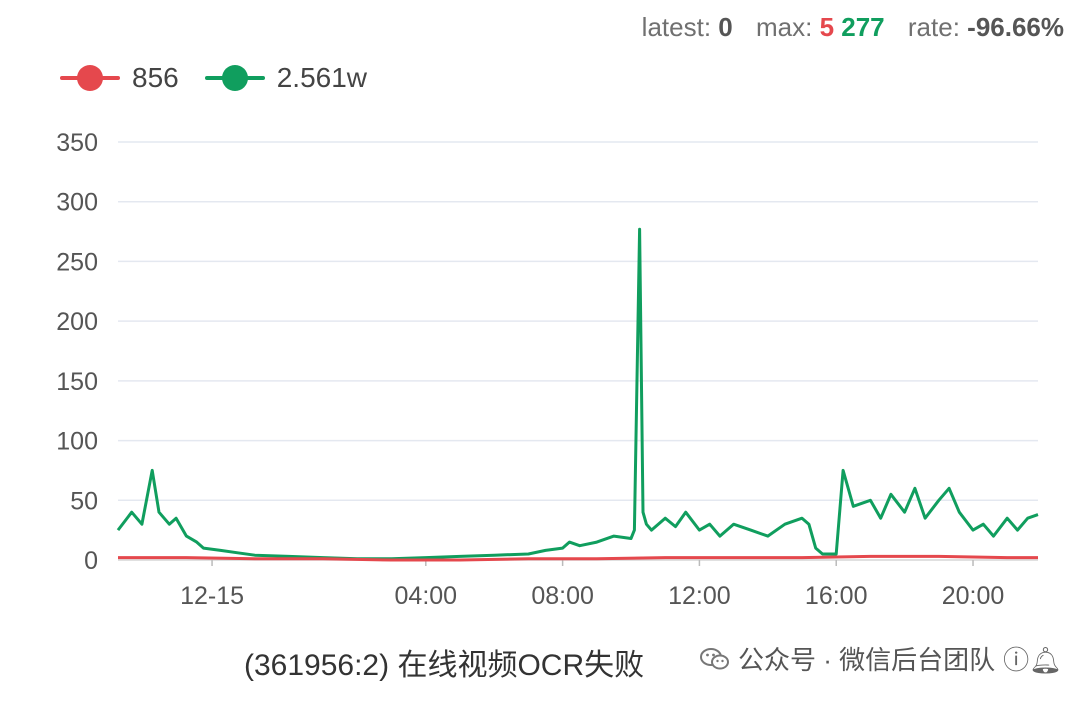  I want to click on toolbar-icons: ⓘ🔔︎, so click(1032, 658).